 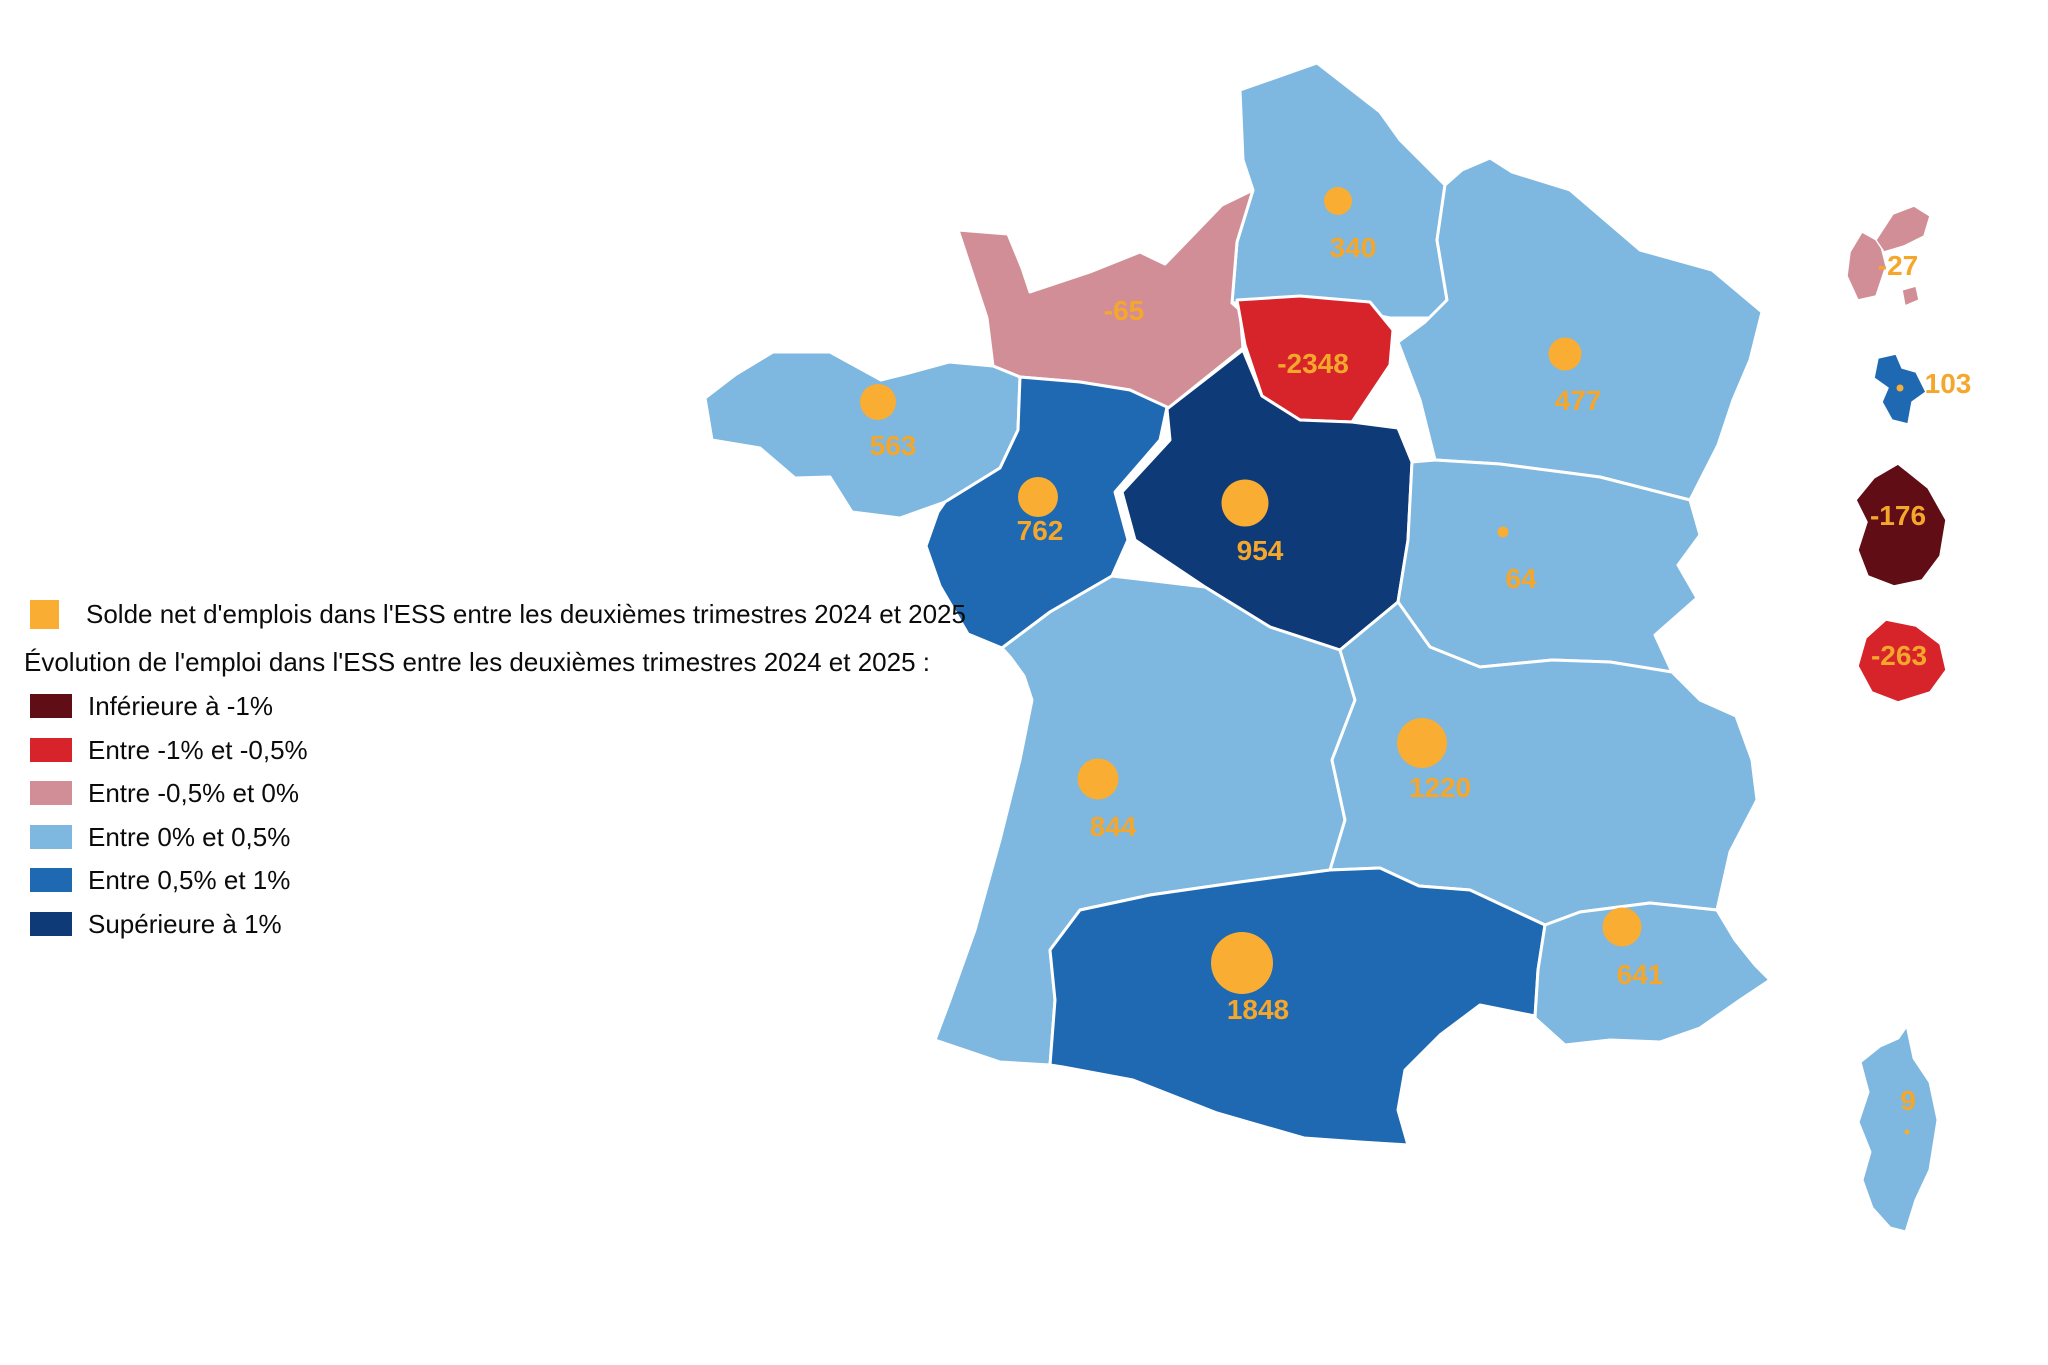 I want to click on bubble-hauts-de-france, so click(x=1338, y=201).